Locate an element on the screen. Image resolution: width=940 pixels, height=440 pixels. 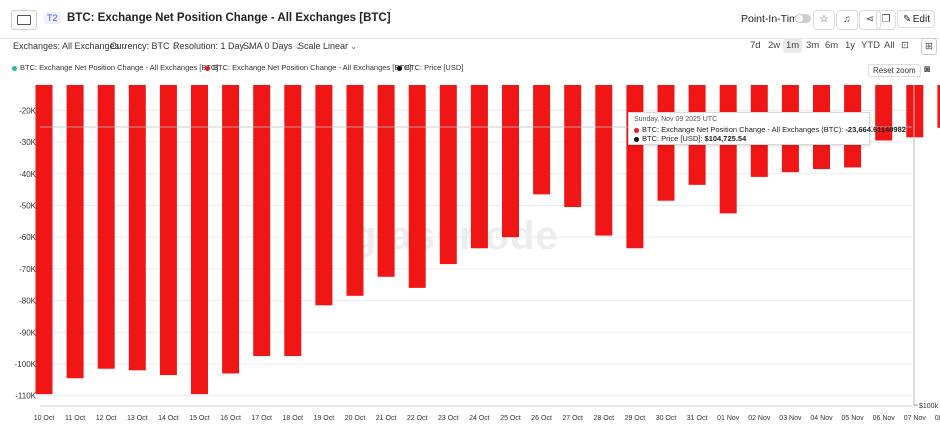
x-tick-label: 03 Nov is located at coordinates (790, 418).